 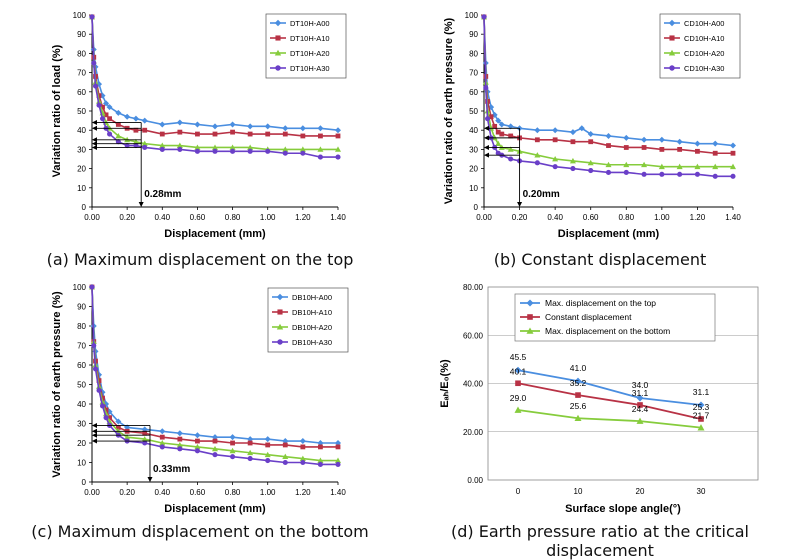 I want to click on y-tick-label: 90, so click(x=473, y=34).